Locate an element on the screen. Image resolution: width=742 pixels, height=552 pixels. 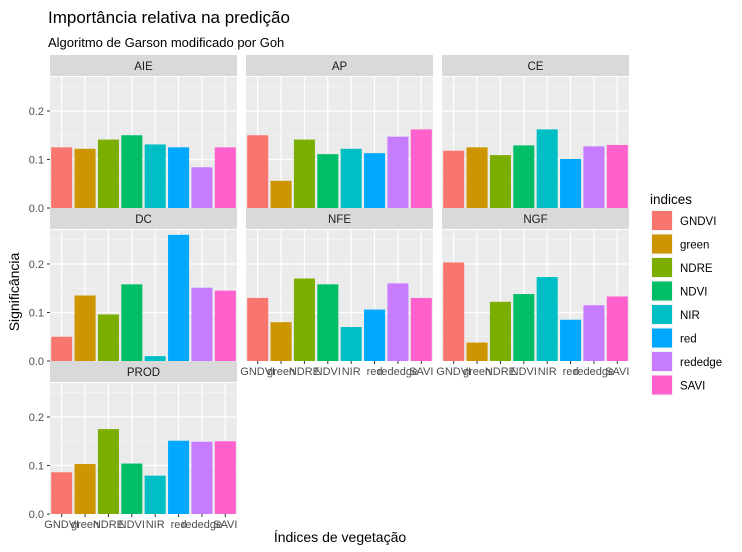
legend-item-nir: NIR is located at coordinates (675, 314).